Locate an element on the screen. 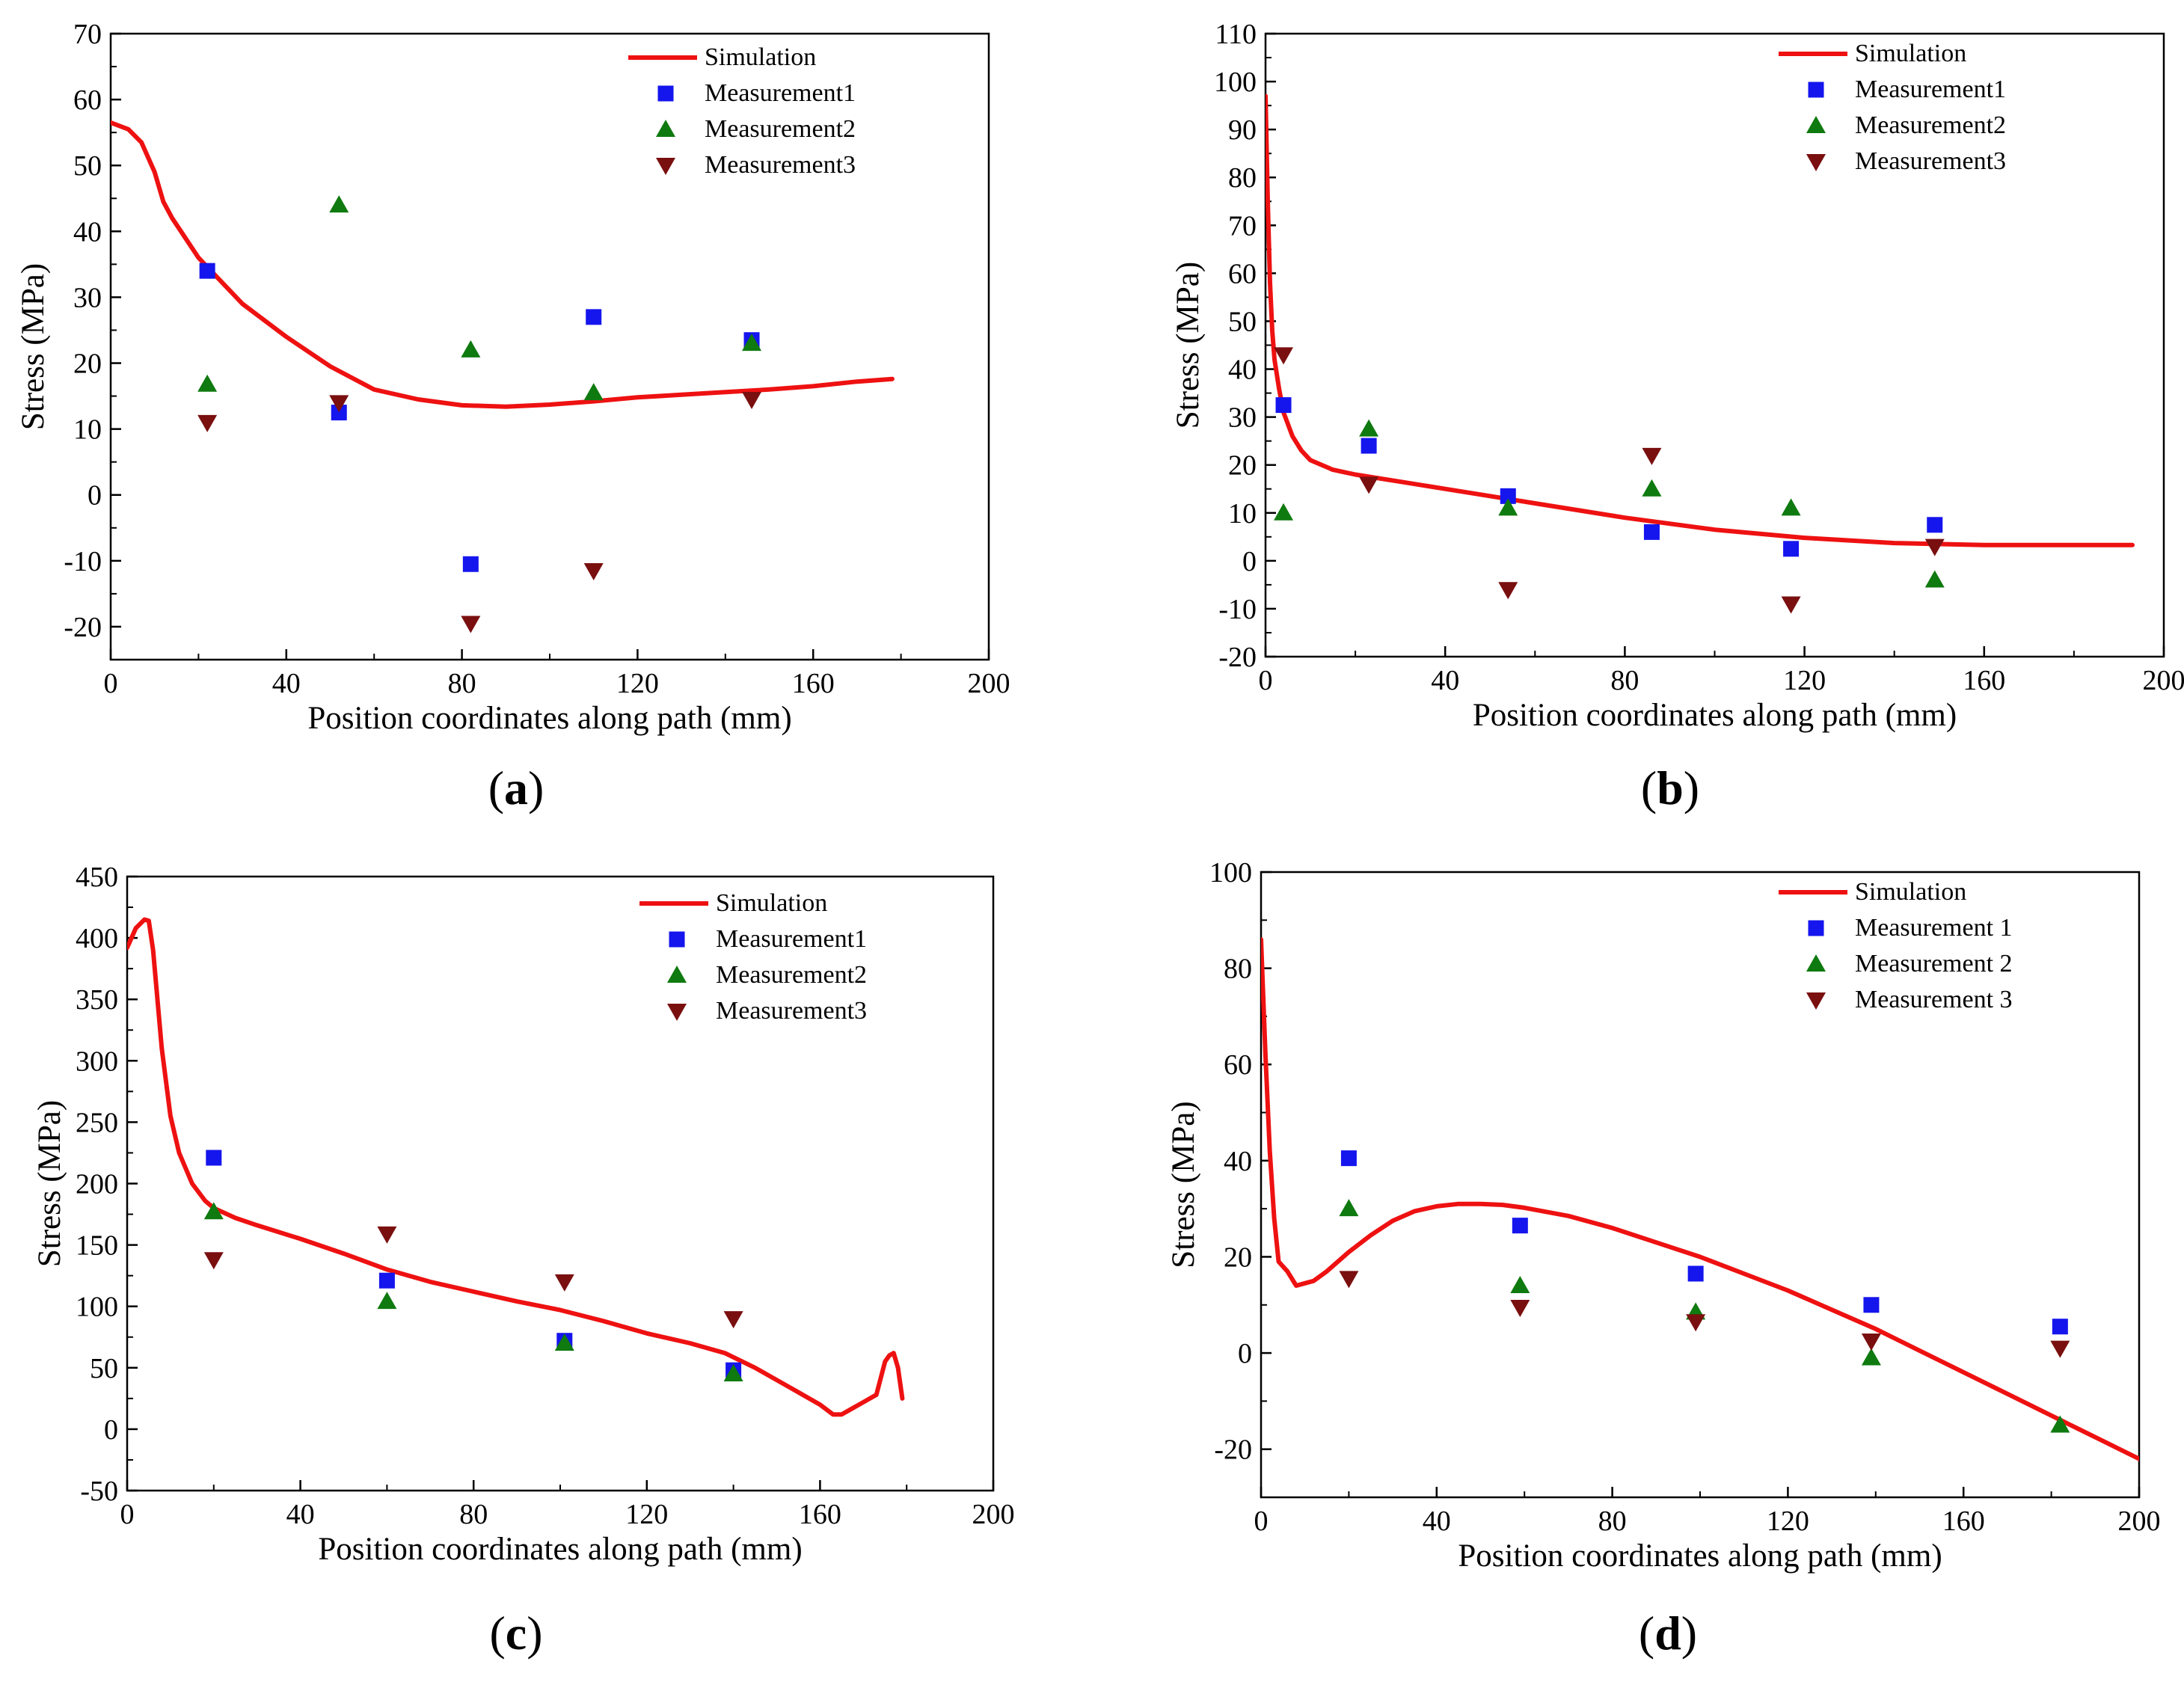 This screenshot has height=1697, width=2184. y-tick-label: 150 is located at coordinates (97, 1246).